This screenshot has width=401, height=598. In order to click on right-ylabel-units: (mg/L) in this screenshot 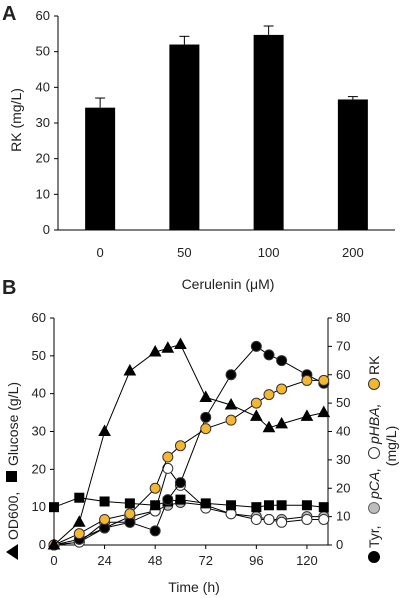, I will do `click(391, 446)`.